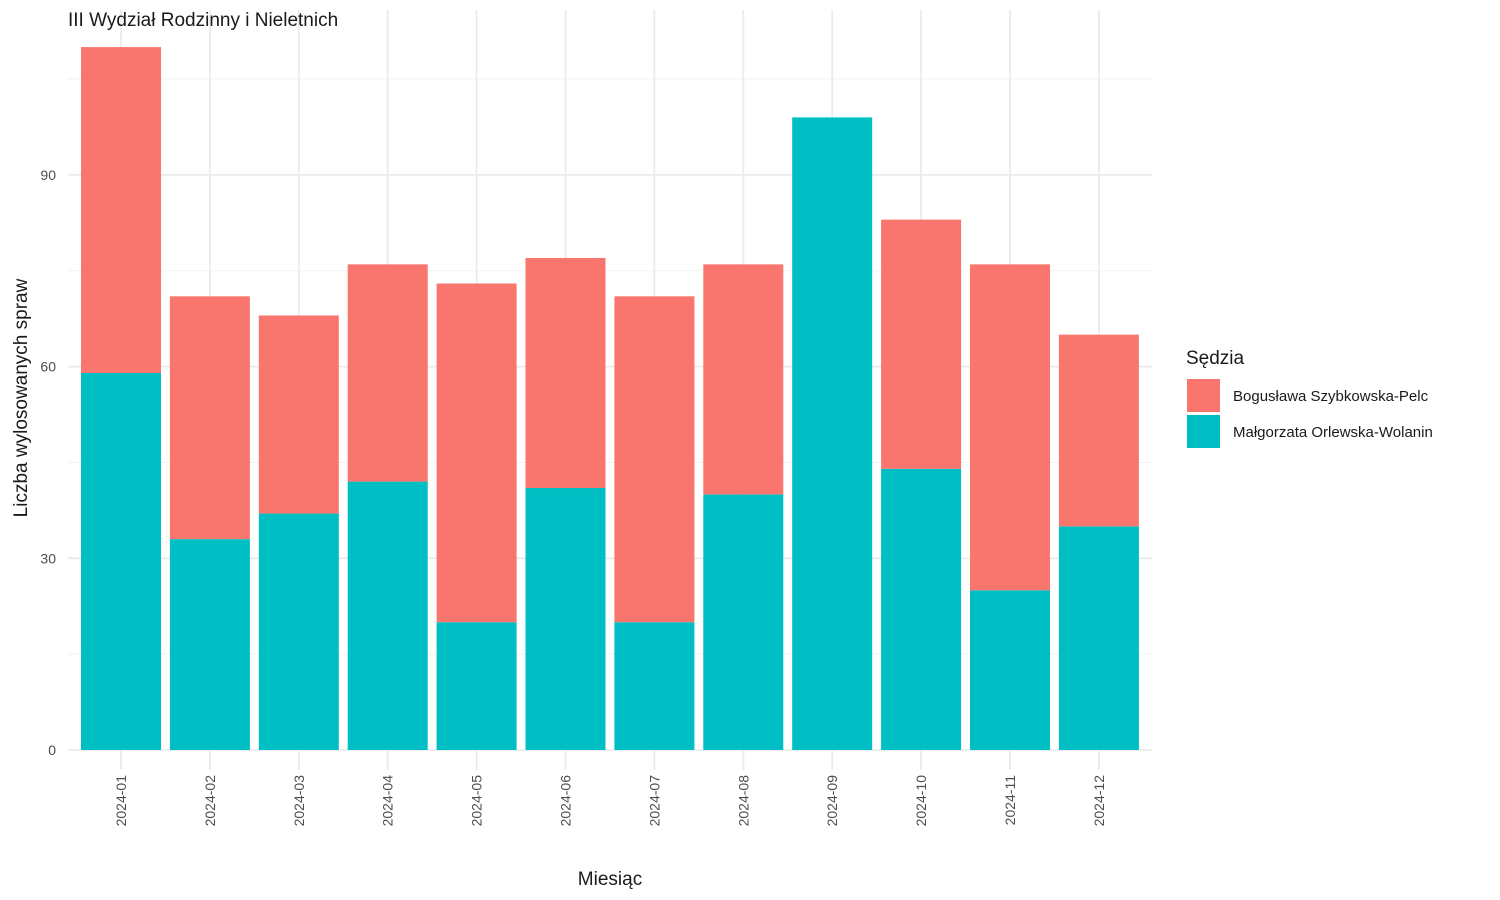  Describe the element at coordinates (921, 801) in the screenshot. I see `x-tick-label: 2024-10` at that location.